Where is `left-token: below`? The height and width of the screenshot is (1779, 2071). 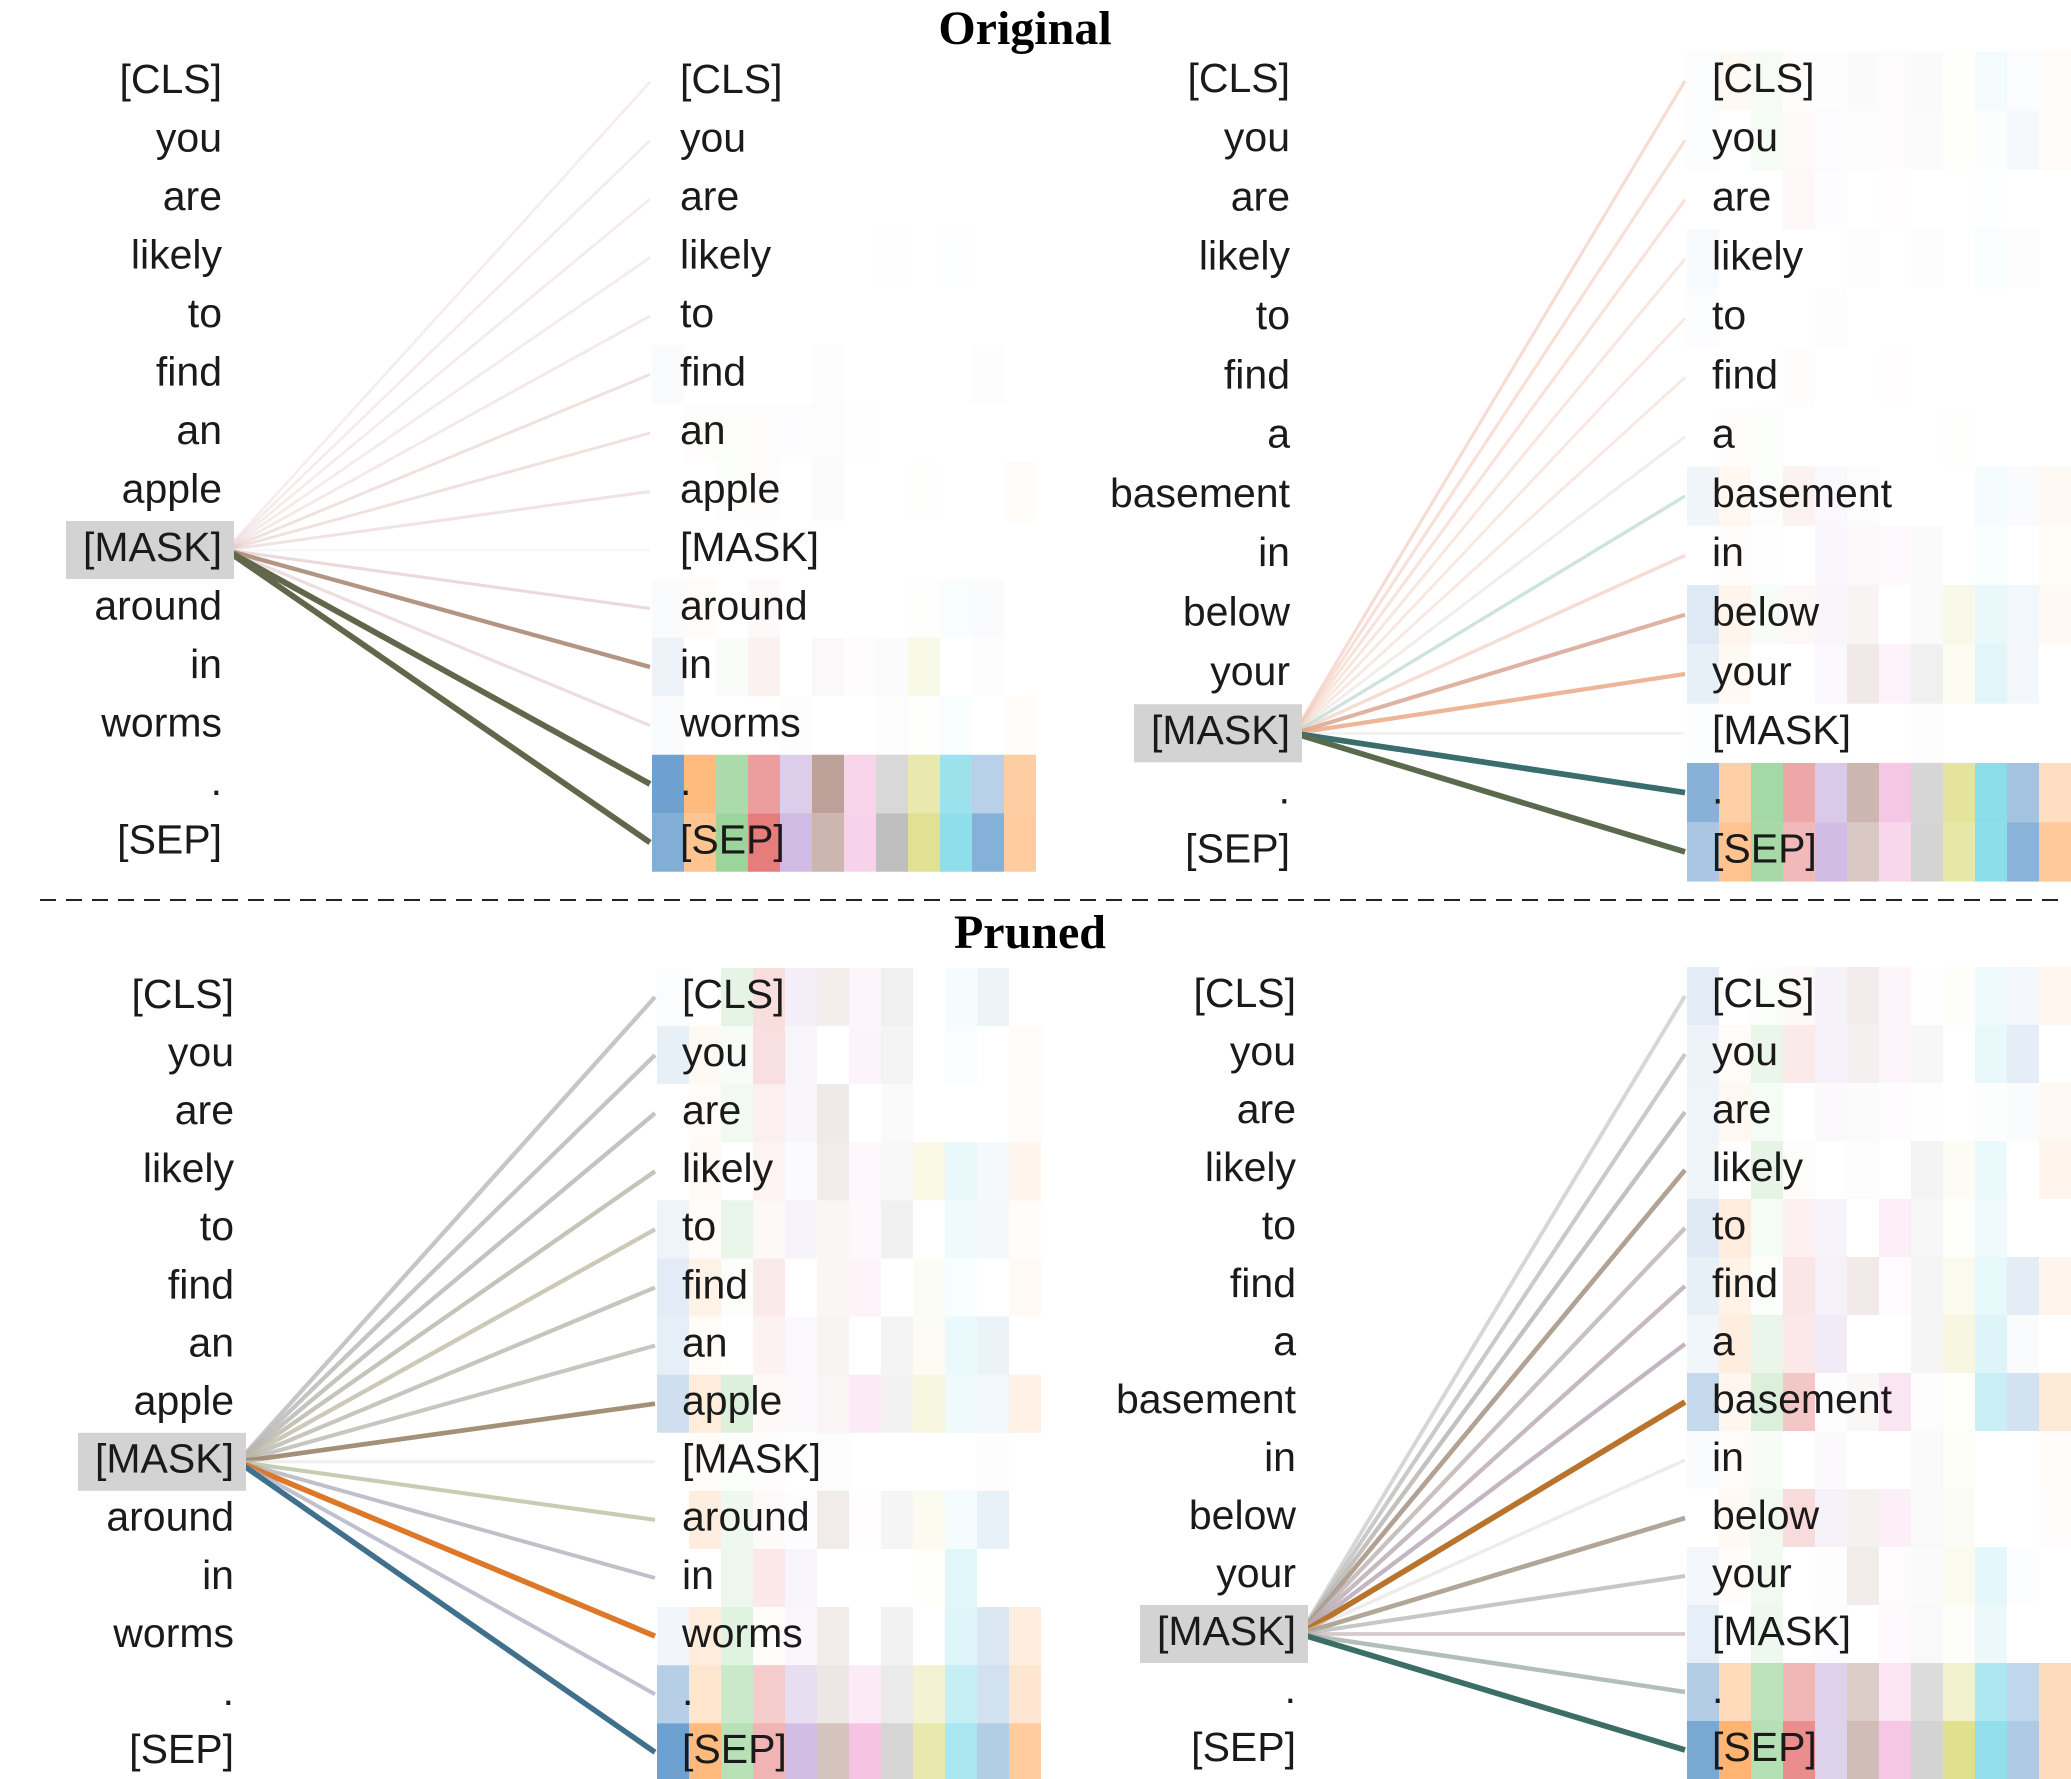
left-token: below is located at coordinates (1237, 612).